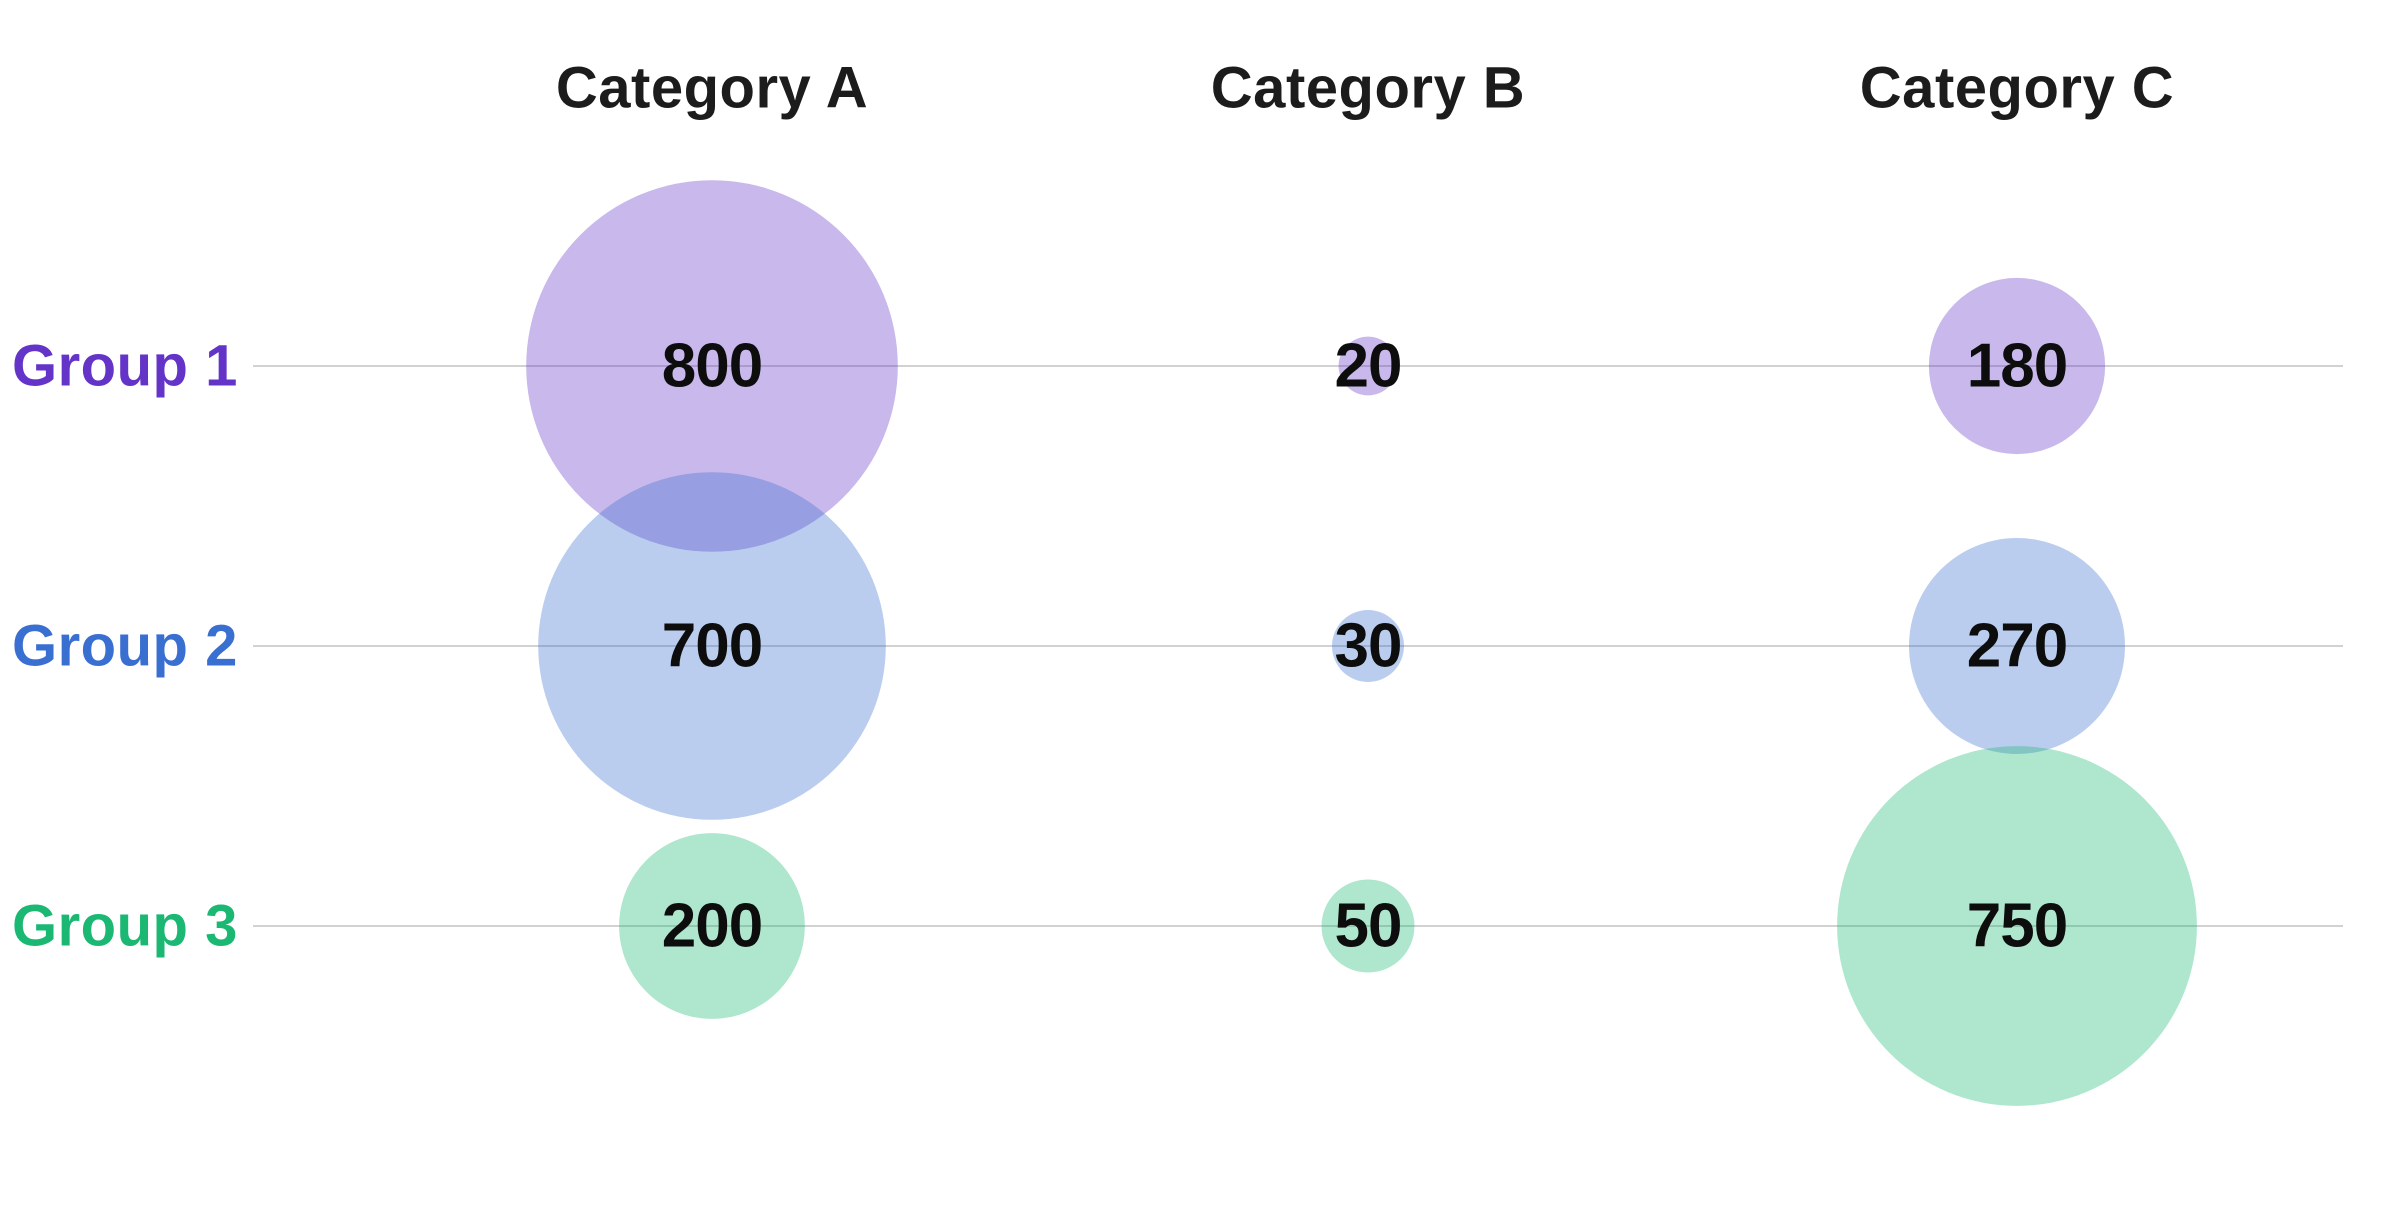  I want to click on bubble-value-label: 800, so click(712, 366).